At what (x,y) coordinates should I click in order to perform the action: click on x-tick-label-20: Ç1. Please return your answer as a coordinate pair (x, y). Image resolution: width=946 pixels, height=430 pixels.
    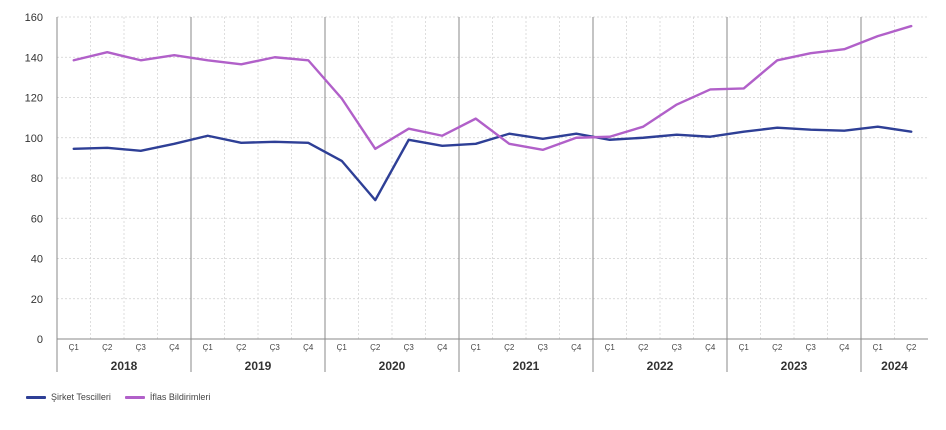
    Looking at the image, I should click on (744, 347).